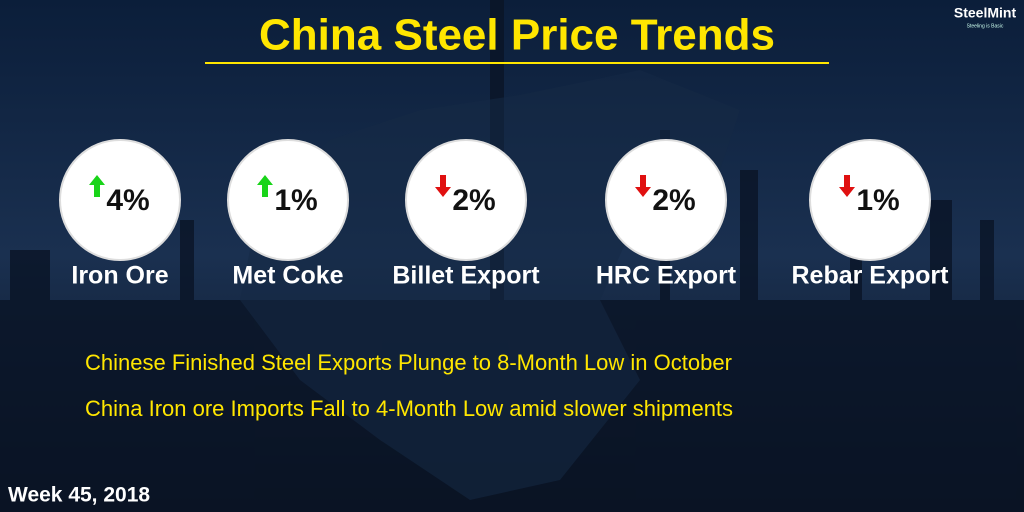 Image resolution: width=1024 pixels, height=512 pixels. Describe the element at coordinates (79, 495) in the screenshot. I see `footer: Week 45, 2018` at that location.